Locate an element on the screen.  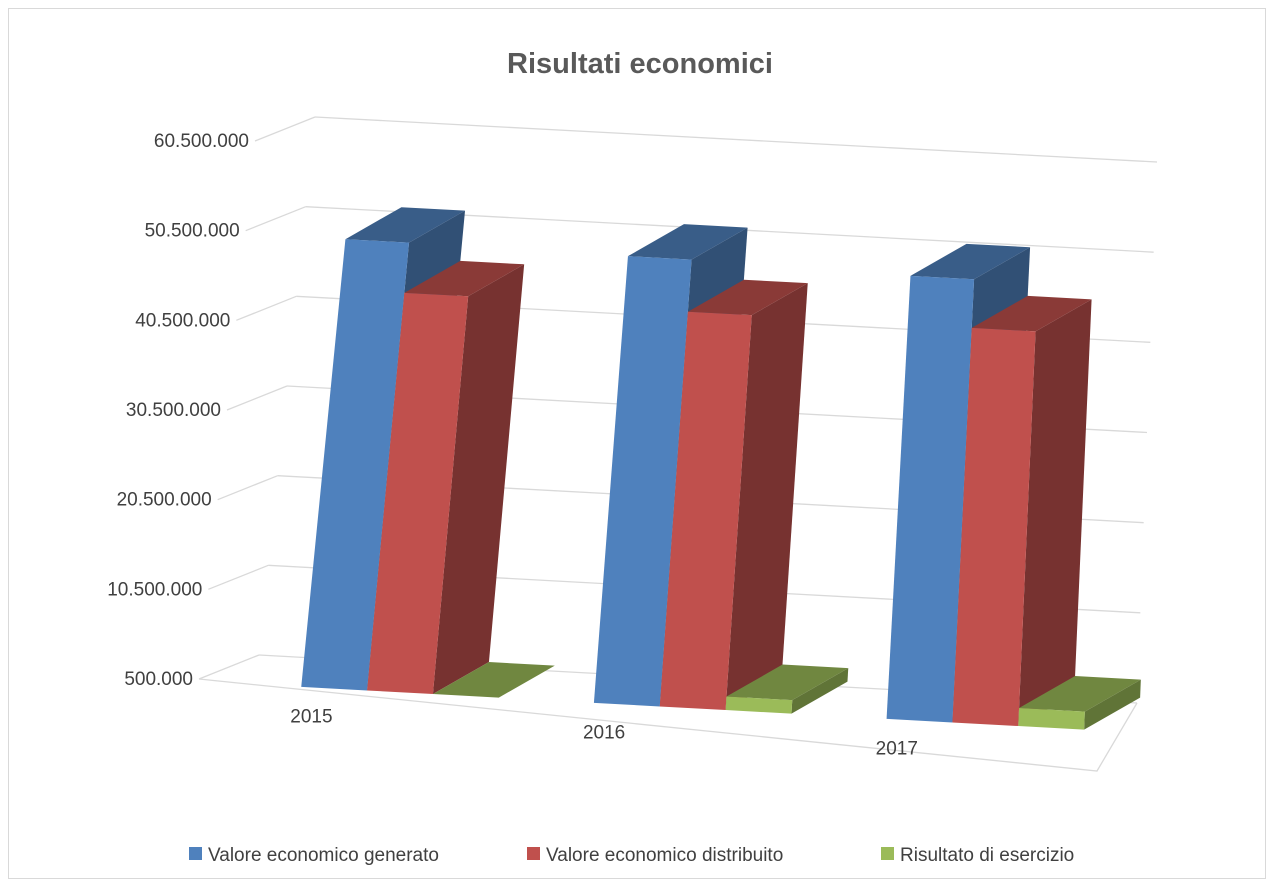
legend-label: Risultato di esercizio is located at coordinates (987, 855).